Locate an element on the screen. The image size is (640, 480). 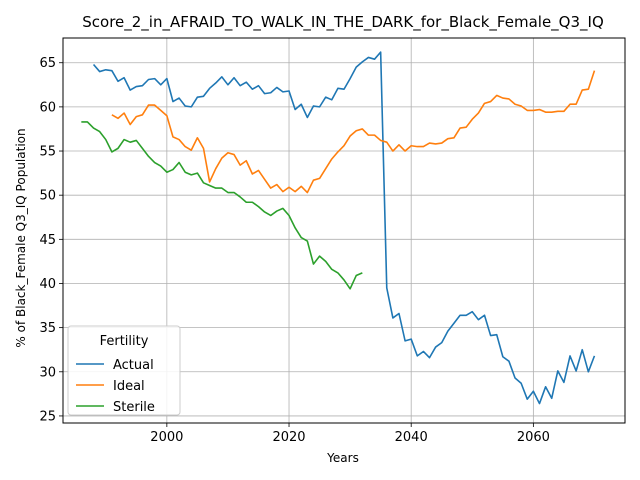
x-tick-label: 2060 is located at coordinates (533, 437).